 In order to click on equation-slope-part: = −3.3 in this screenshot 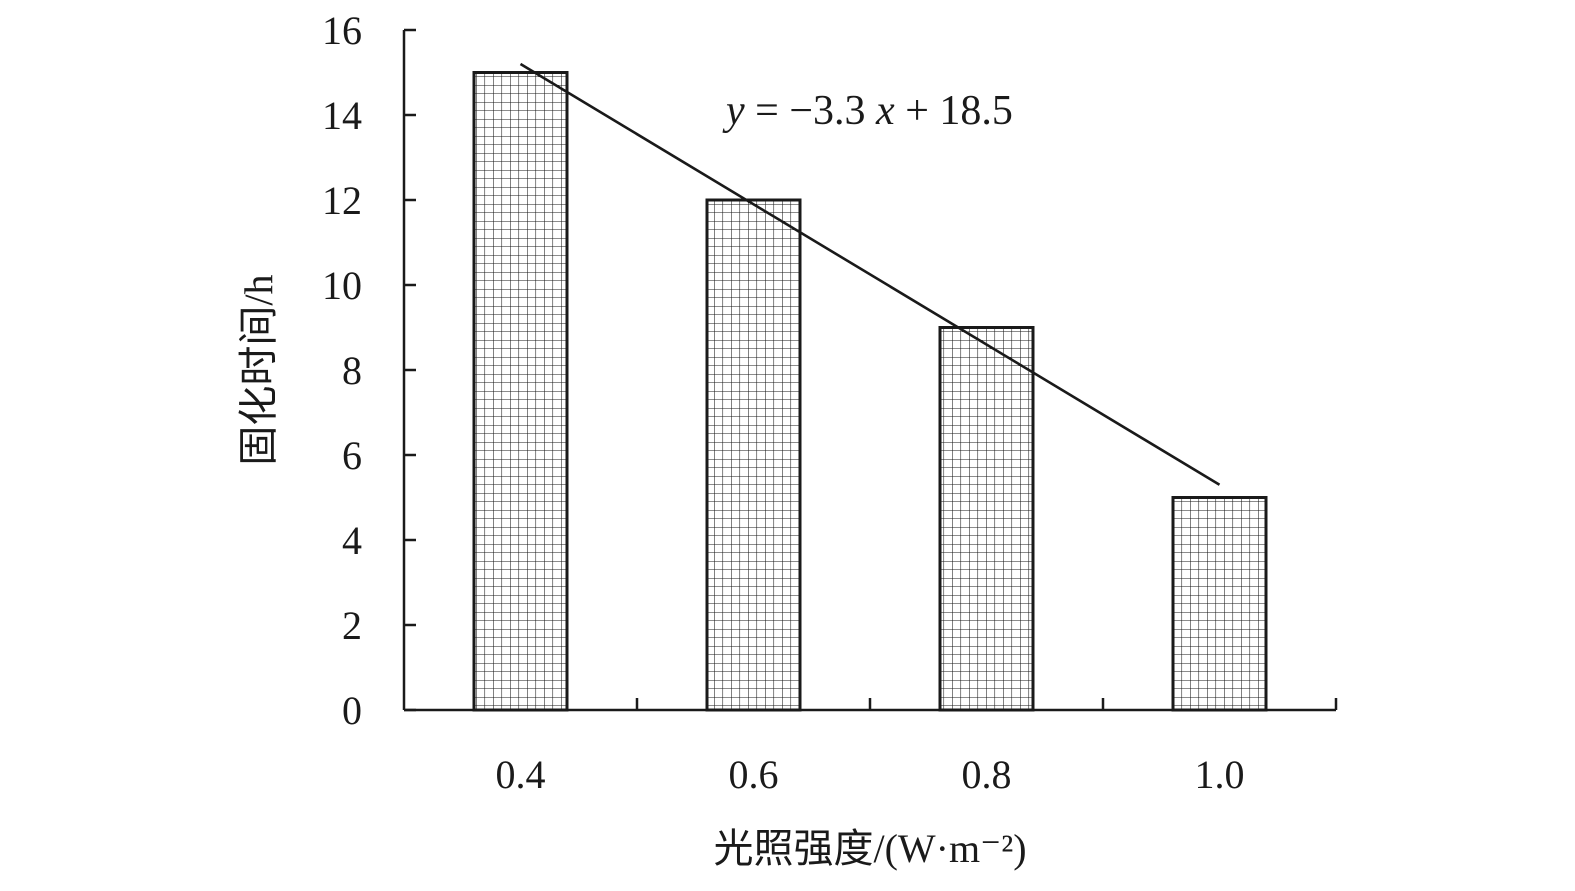, I will do `click(810, 111)`.